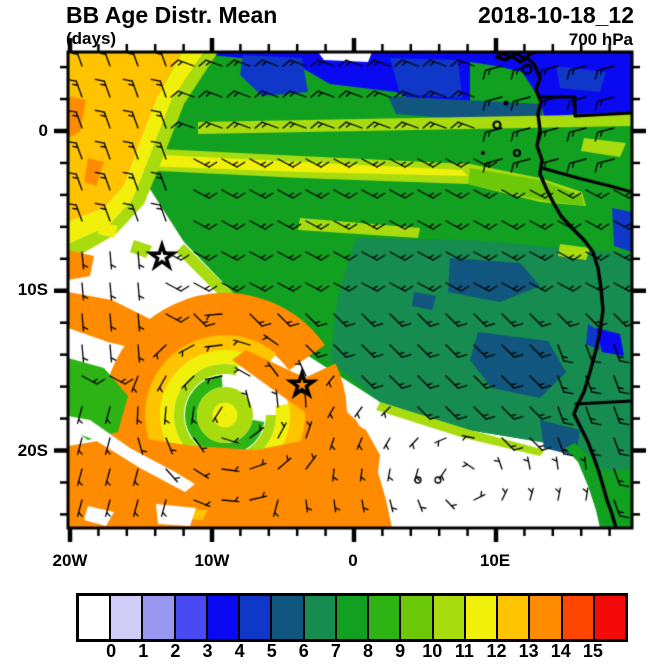 This screenshot has width=650, height=667. I want to click on y-axis-label: 0, so click(43, 130).